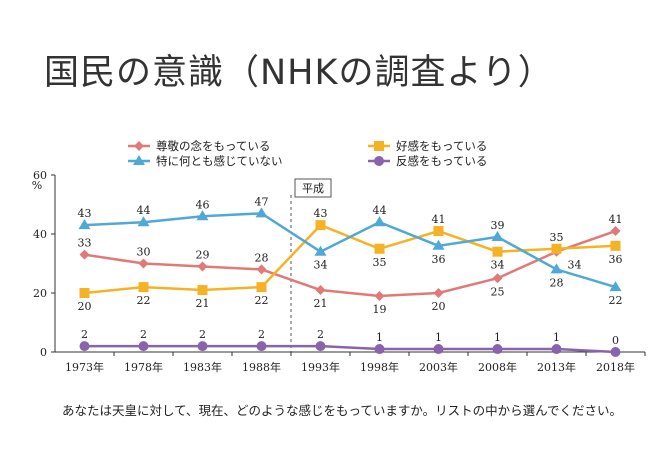  What do you see at coordinates (203, 204) in the screenshot?
I see `data-label: 46` at bounding box center [203, 204].